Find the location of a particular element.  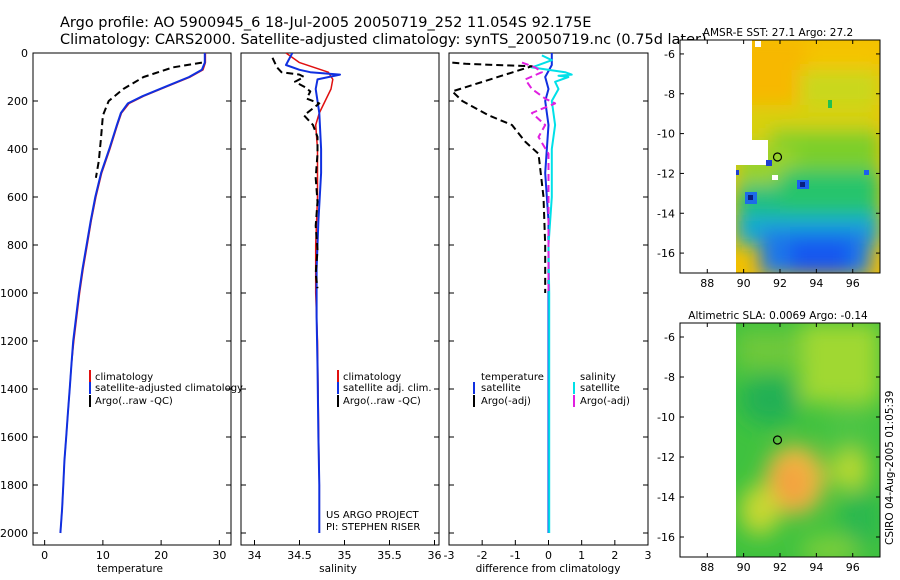

difference-xtick-label: 2 is located at coordinates (614, 555).